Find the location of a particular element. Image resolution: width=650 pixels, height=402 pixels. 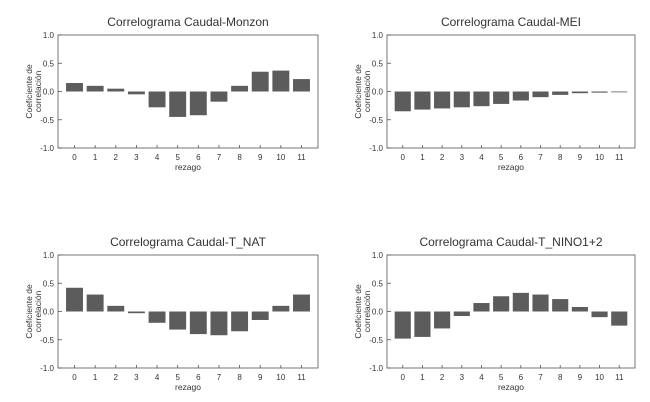

chart-title: Correlograma Caudal-MEI is located at coordinates (511, 22).